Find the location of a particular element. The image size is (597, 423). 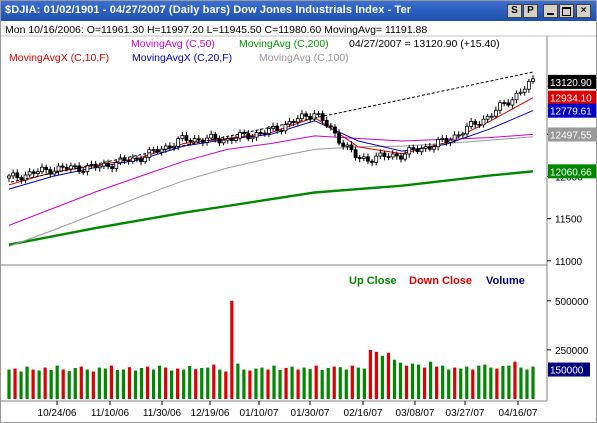

date-tick-label: 11/10/06 is located at coordinates (110, 413).